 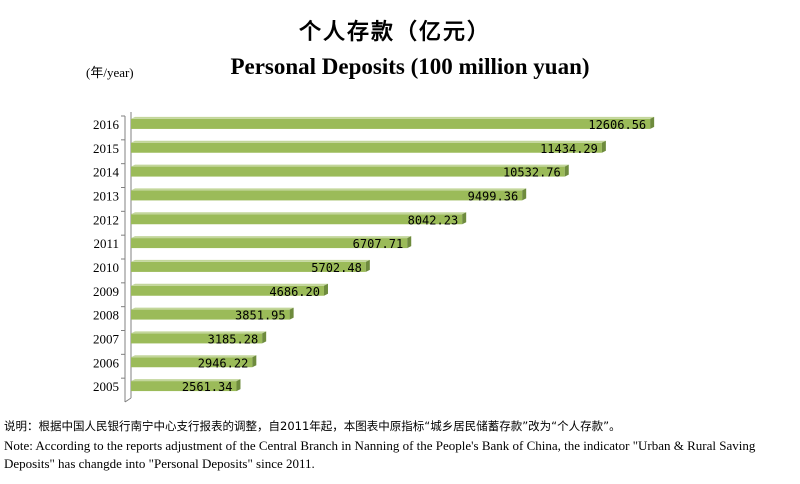 What do you see at coordinates (106, 148) in the screenshot?
I see `category-label: 2015` at bounding box center [106, 148].